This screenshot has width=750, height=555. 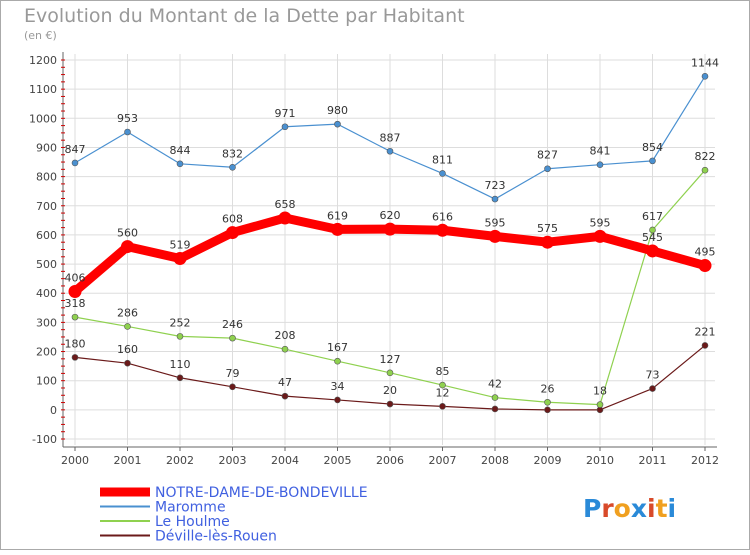 I want to click on data-label: 658, so click(x=285, y=204).